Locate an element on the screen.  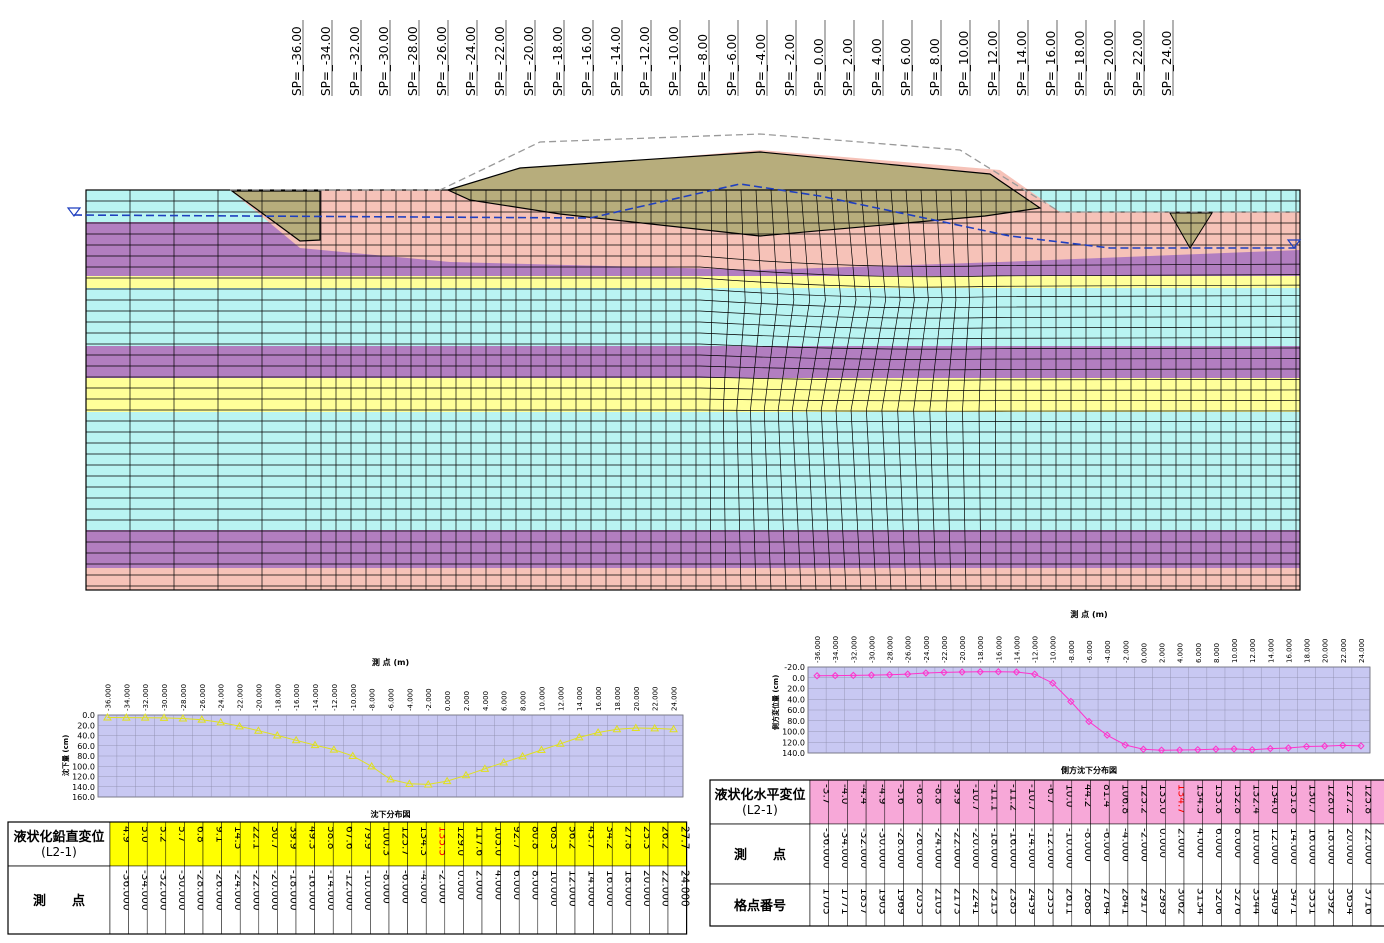
original-surface is located at coordinates (765, 173).